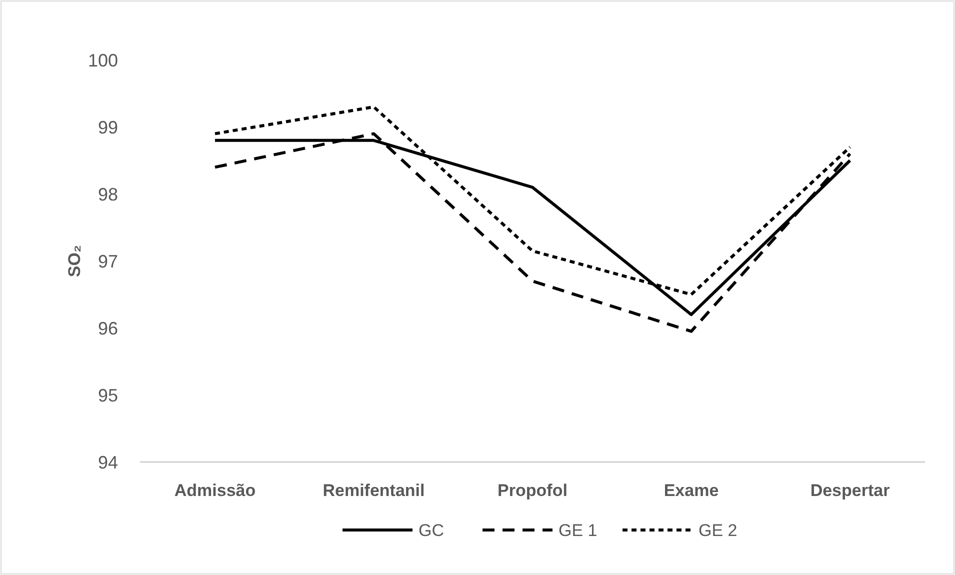 The height and width of the screenshot is (575, 955). I want to click on legend-label: GE 1, so click(578, 530).